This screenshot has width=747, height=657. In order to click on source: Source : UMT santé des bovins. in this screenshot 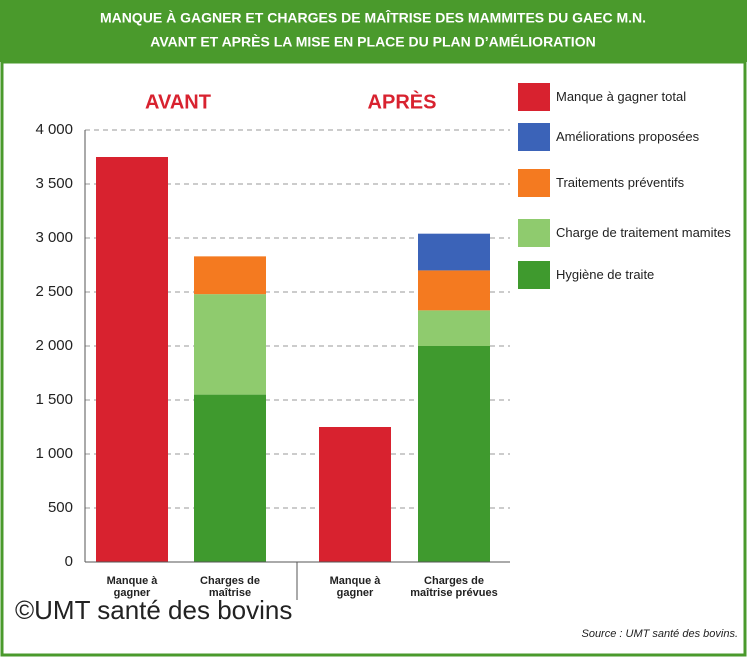, I will do `click(659, 634)`.